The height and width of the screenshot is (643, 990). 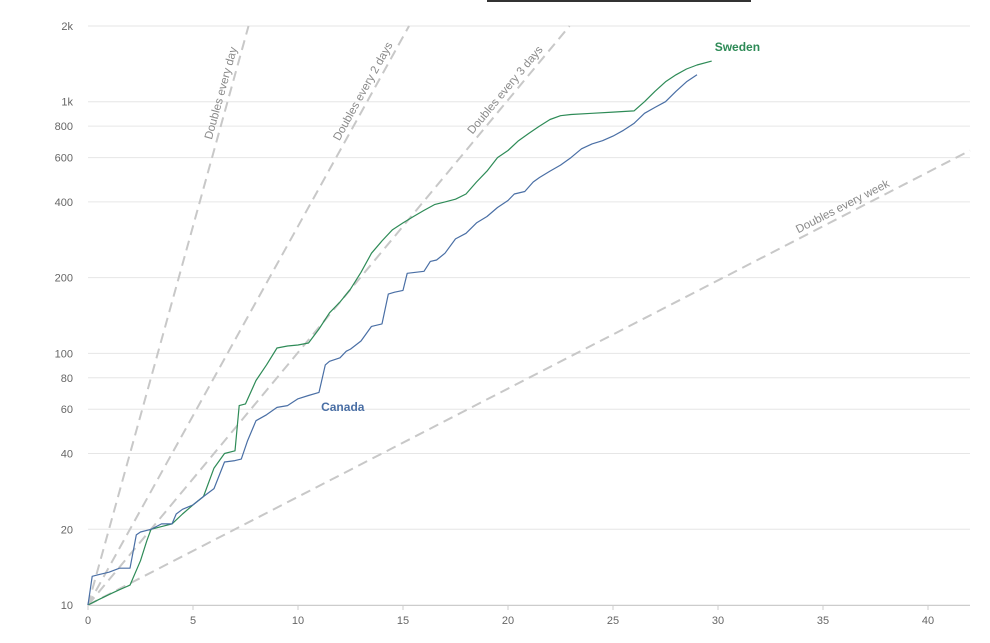 What do you see at coordinates (613, 621) in the screenshot?
I see `x-tick-label: 25` at bounding box center [613, 621].